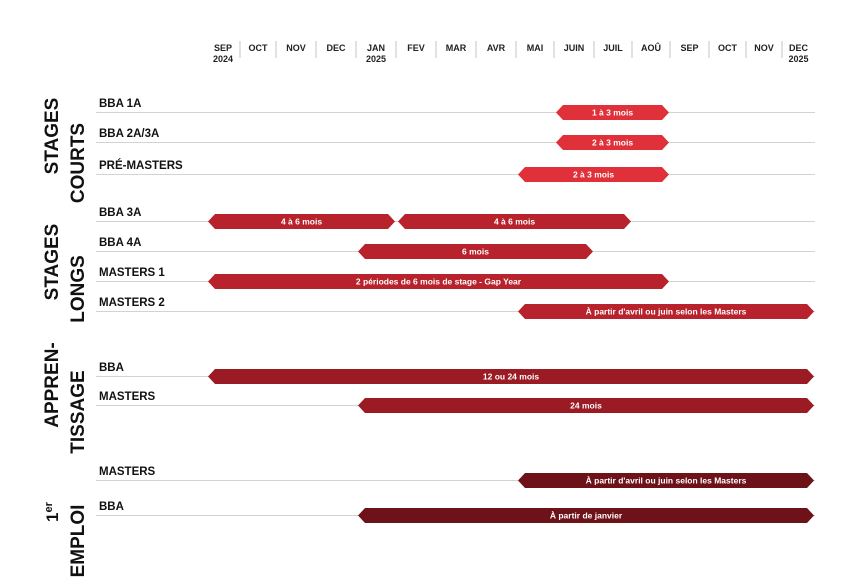 This screenshot has height=587, width=842. Describe the element at coordinates (78, 163) in the screenshot. I see `group-title: COURTS` at that location.